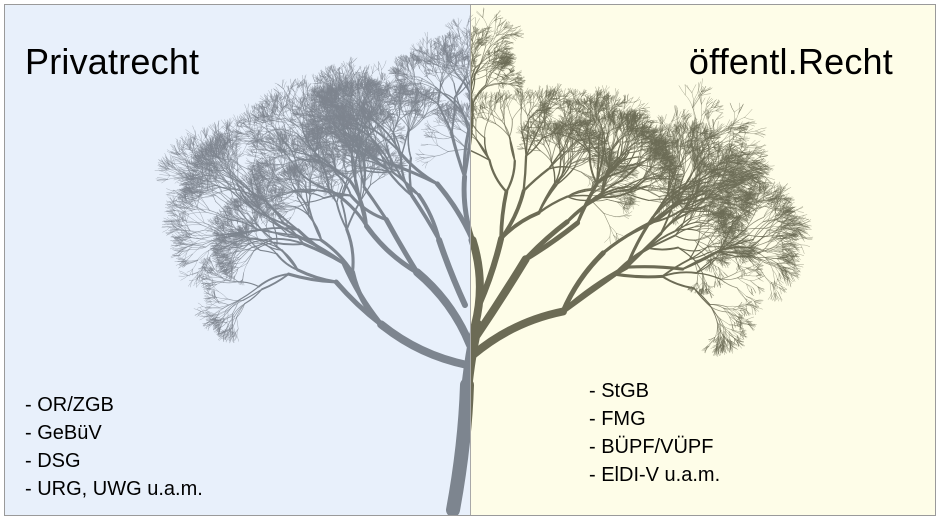 The height and width of the screenshot is (526, 940). I want to click on private-law-list: - OR/ZGB - GeBüV - DSG - URG, UWG u.a.m., so click(114, 447).